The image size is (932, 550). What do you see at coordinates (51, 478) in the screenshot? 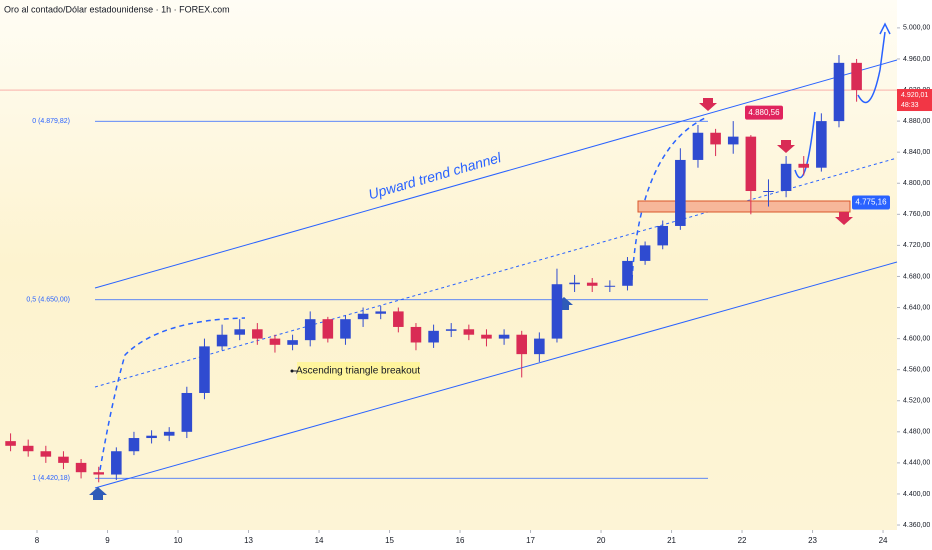
I see `fib-label: 1 (4.420,18)` at bounding box center [51, 478].